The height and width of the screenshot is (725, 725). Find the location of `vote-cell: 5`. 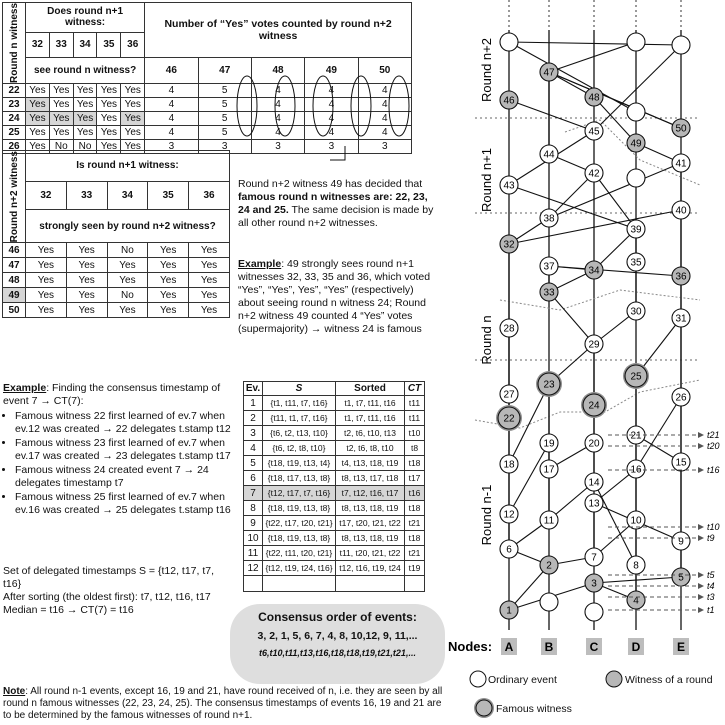

vote-cell: 5 is located at coordinates (224, 132).